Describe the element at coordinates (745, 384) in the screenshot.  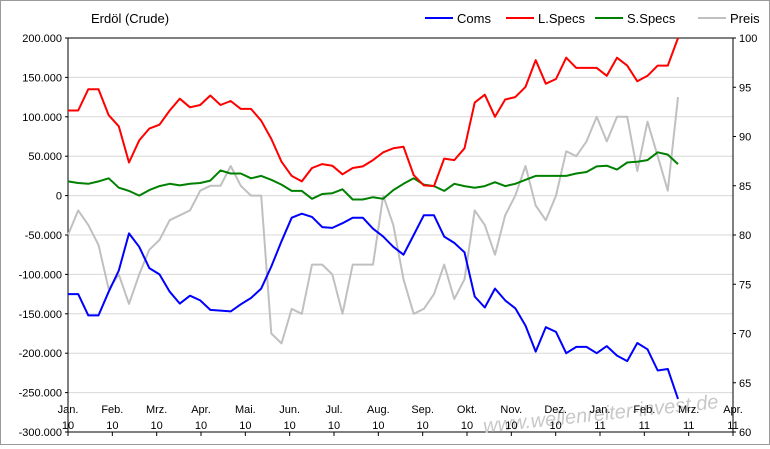
I see `y-right-tick-label: 65` at that location.